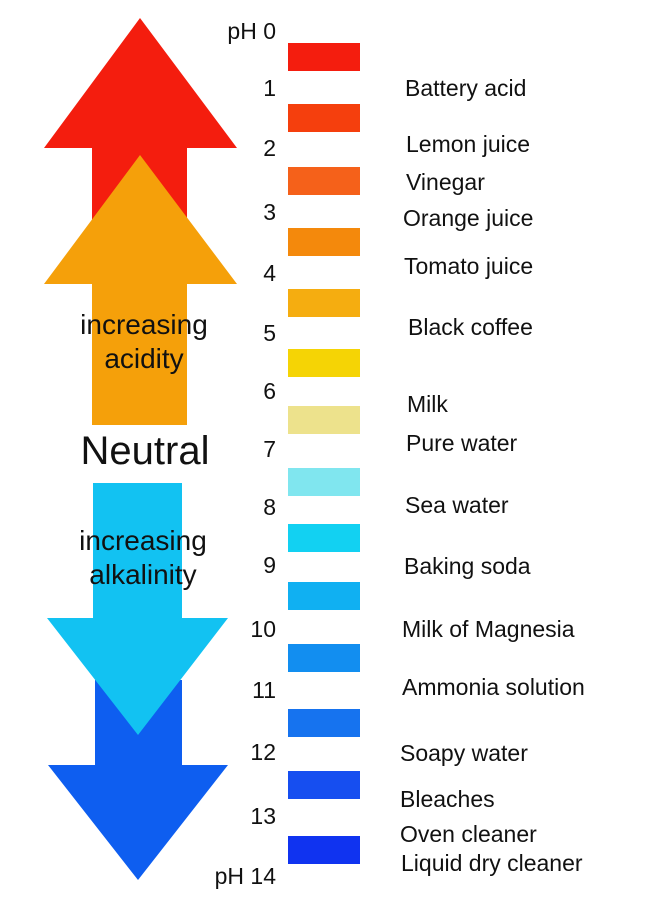 The image size is (664, 900). Describe the element at coordinates (143, 540) in the screenshot. I see `alkalinity-label-line1: increasing` at that location.